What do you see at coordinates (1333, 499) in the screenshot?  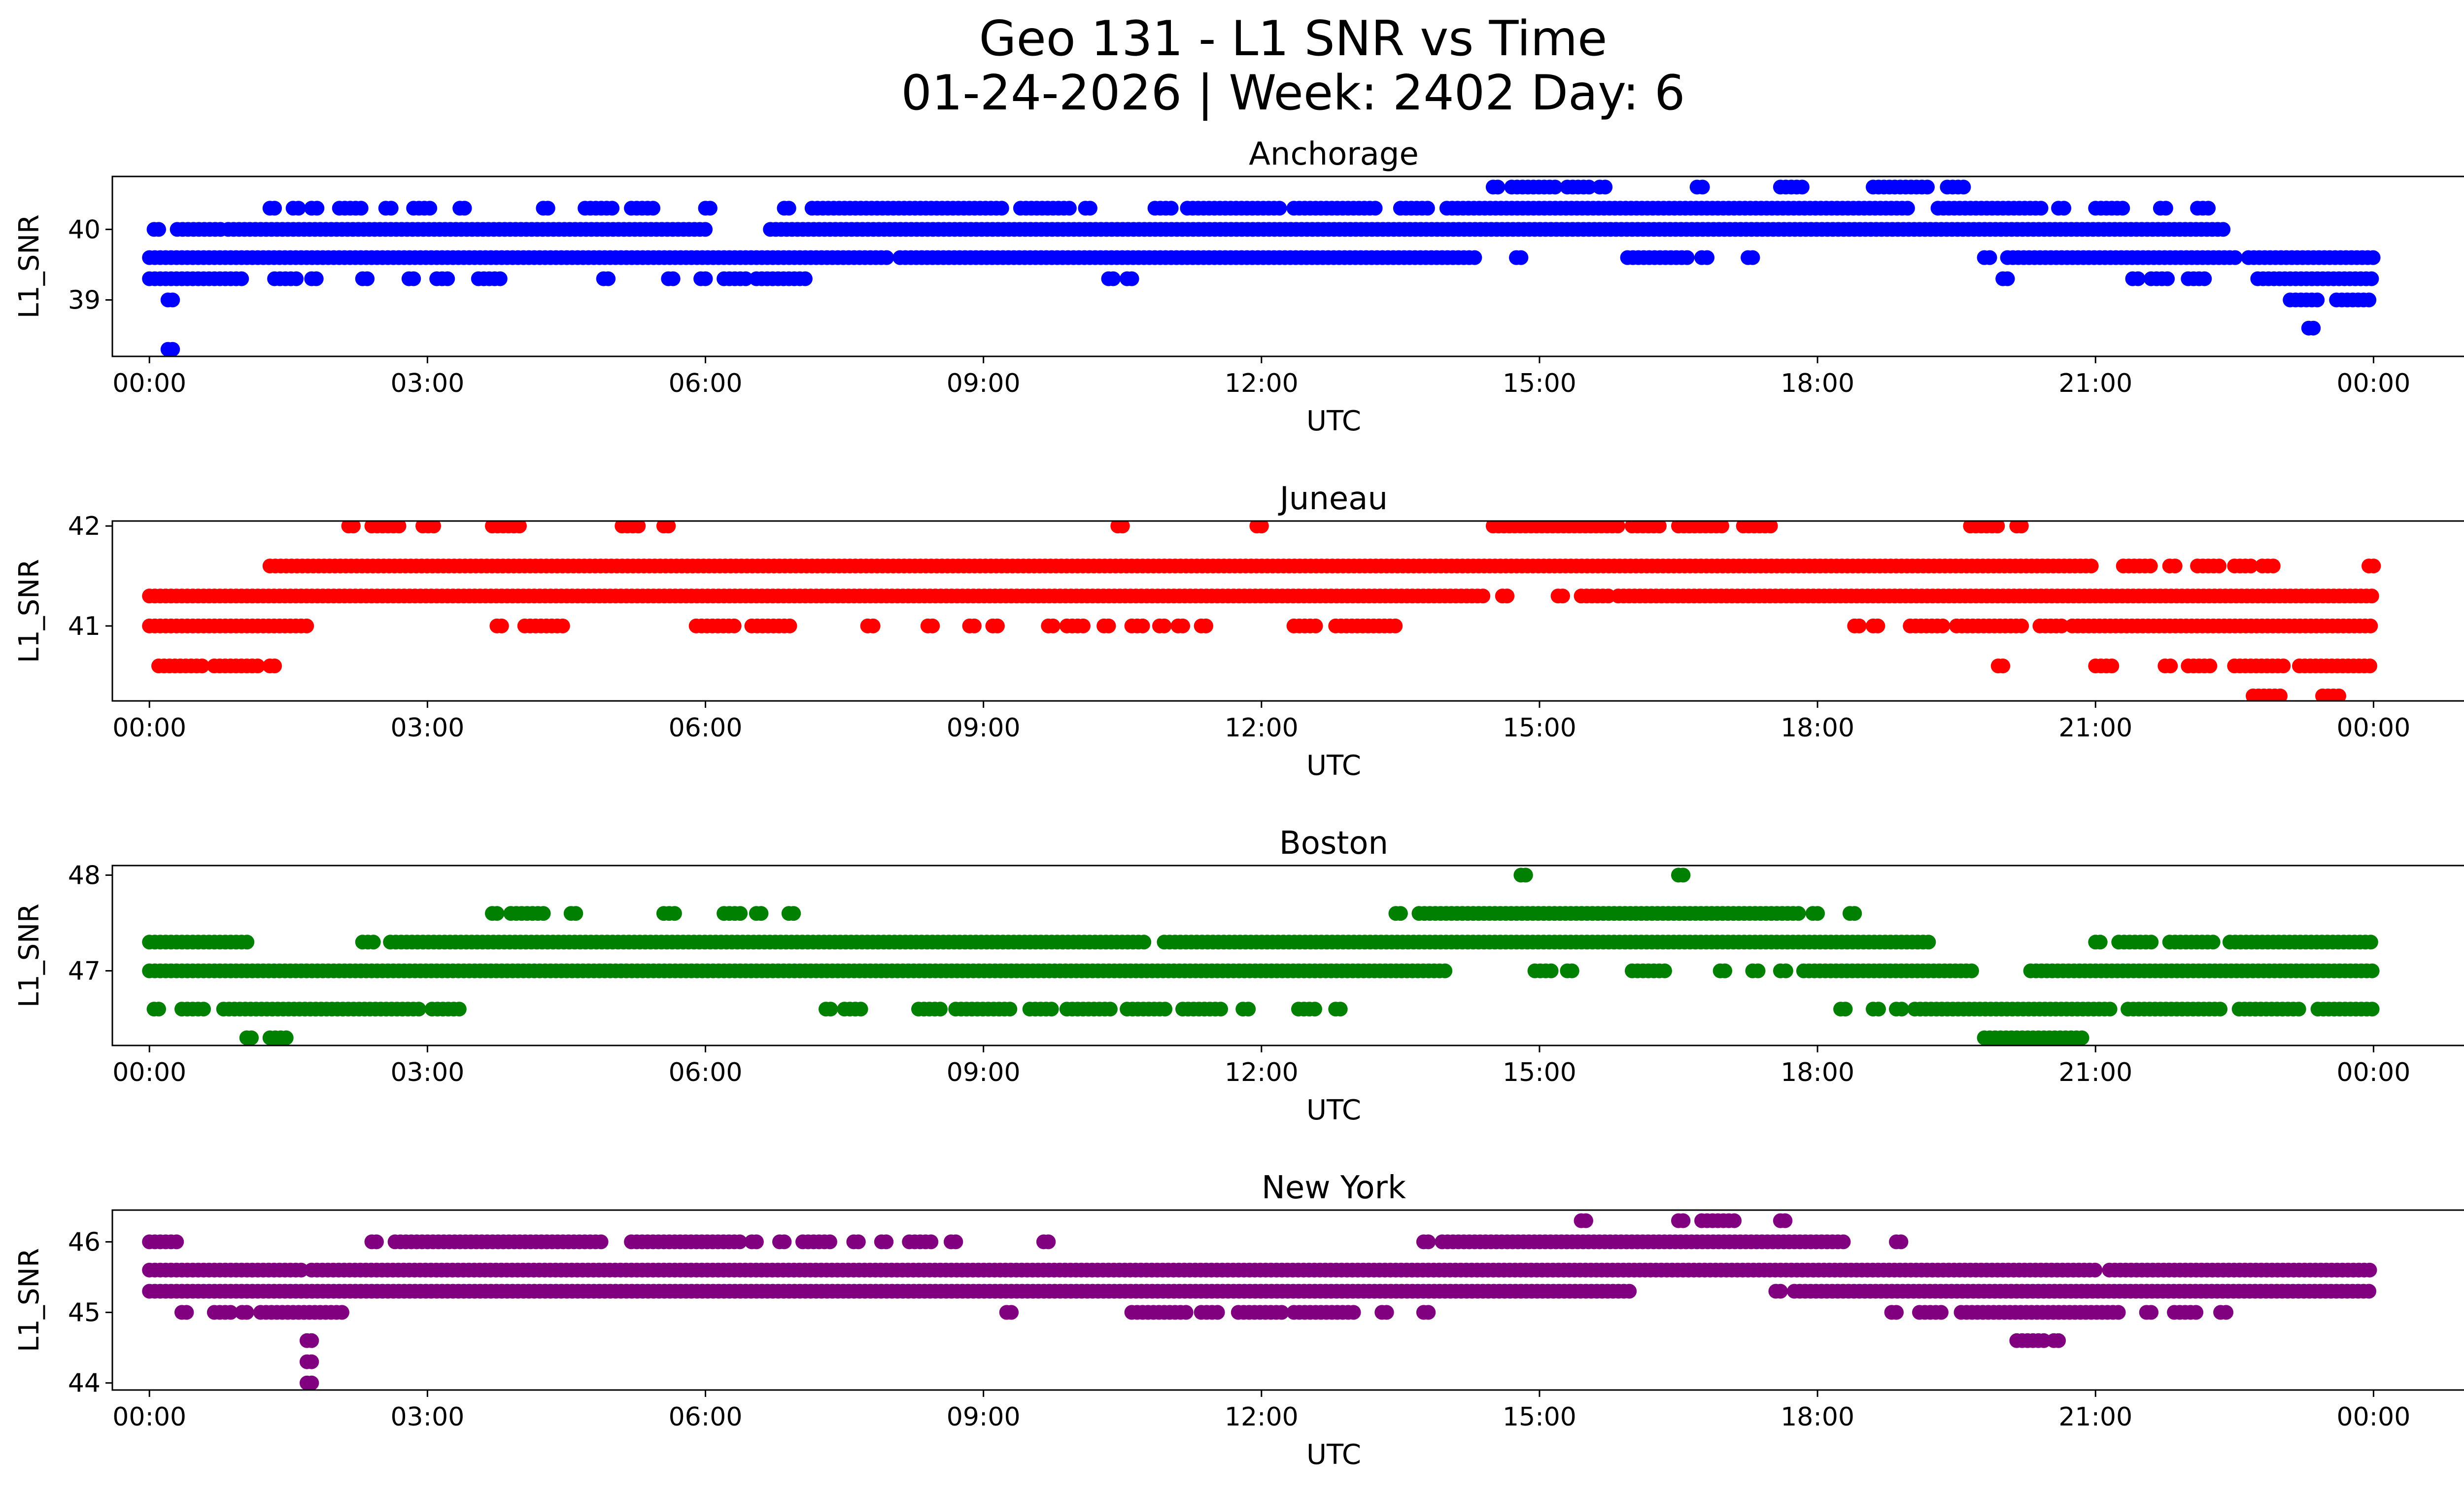 I see `panel-title: Juneau` at bounding box center [1333, 499].